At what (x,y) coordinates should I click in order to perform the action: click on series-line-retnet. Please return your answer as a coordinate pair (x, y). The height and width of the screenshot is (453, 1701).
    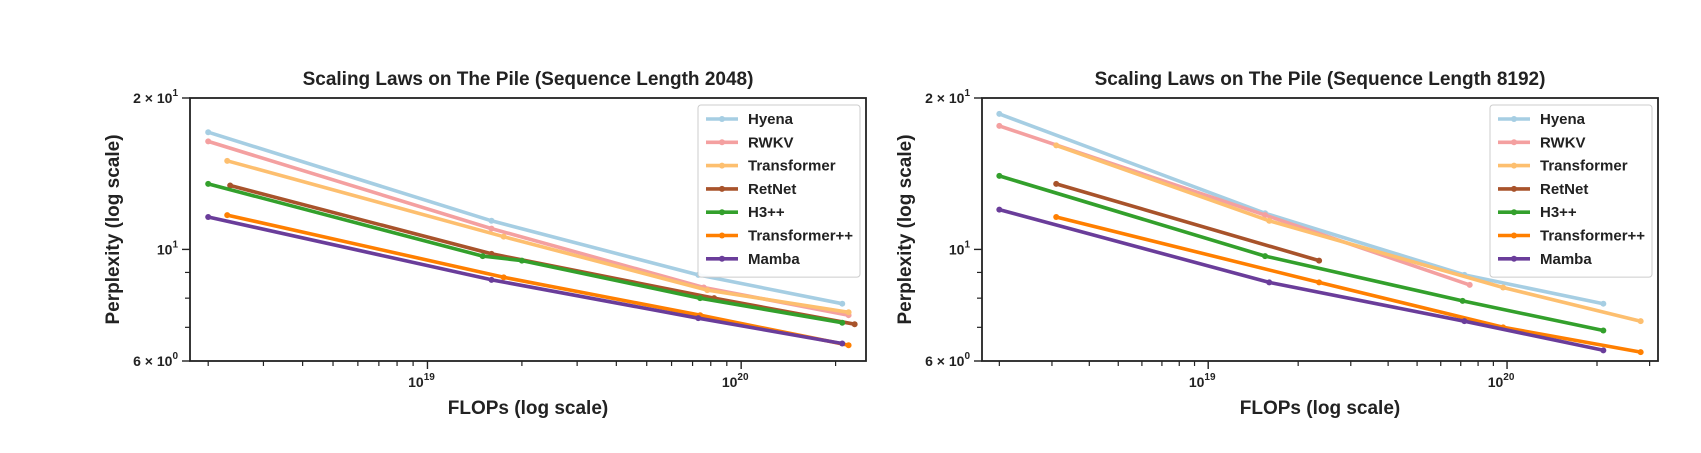
    Looking at the image, I should click on (1187, 222).